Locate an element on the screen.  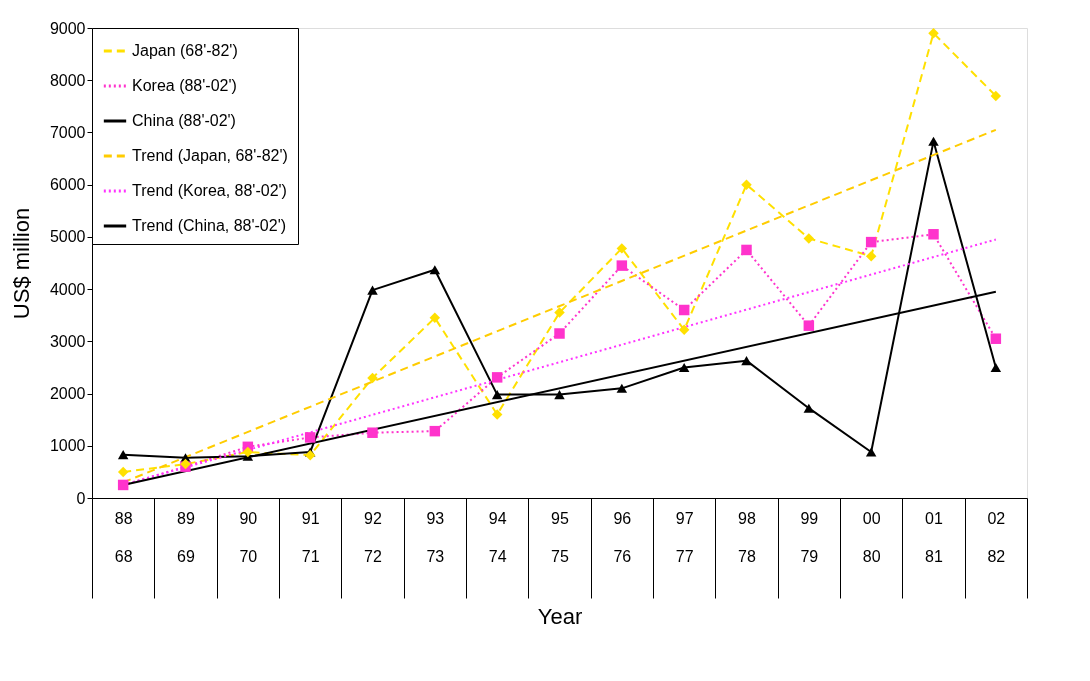
legend-label: Trend (China, 88'-02') is located at coordinates (209, 225).